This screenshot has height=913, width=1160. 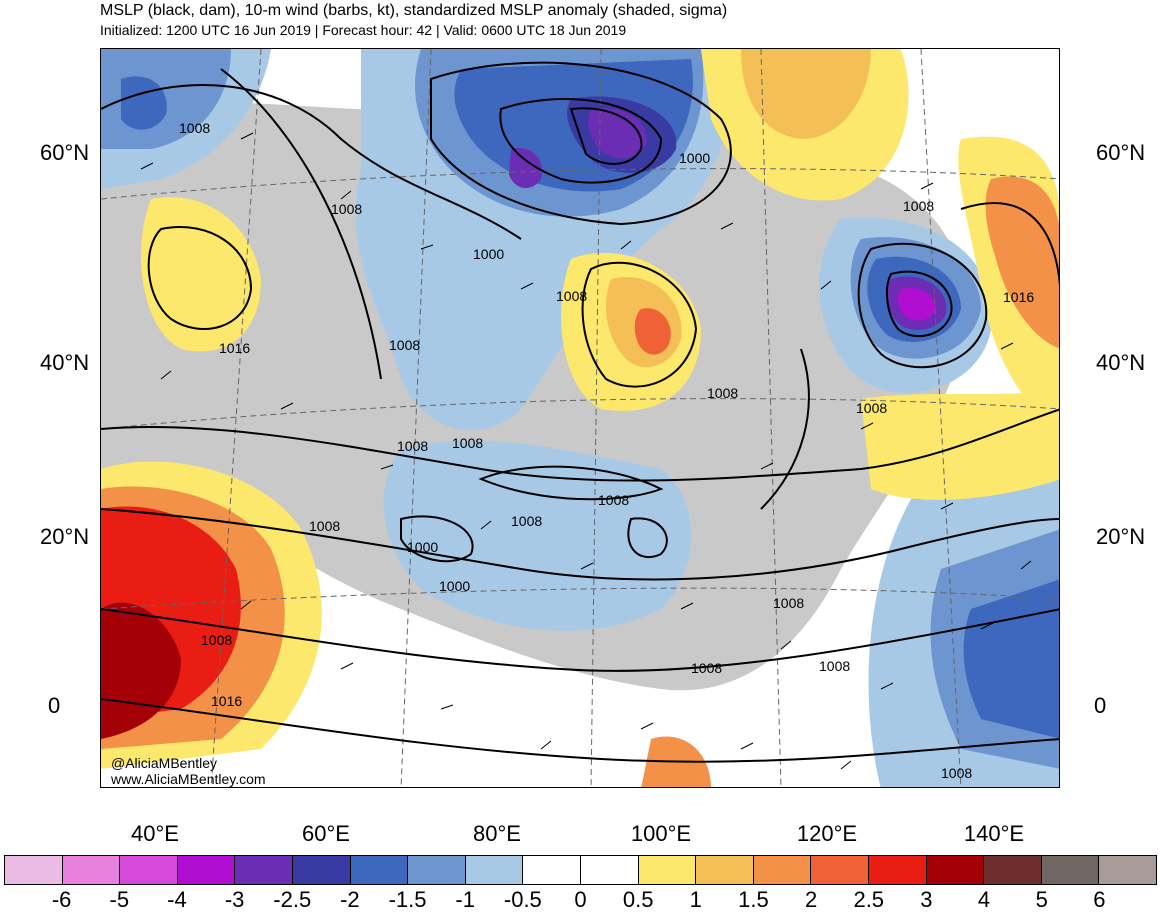 What do you see at coordinates (661, 833) in the screenshot?
I see `lon-label: 100°E` at bounding box center [661, 833].